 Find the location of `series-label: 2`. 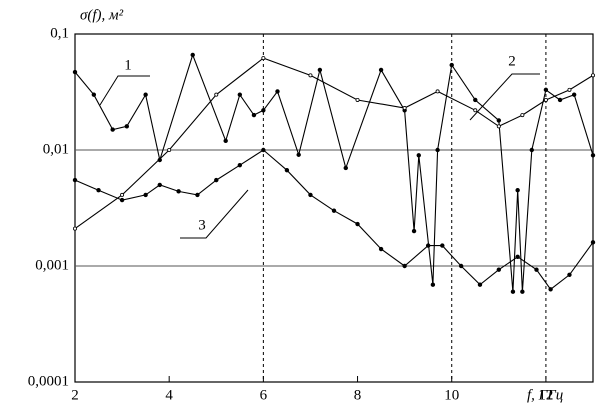

series-label: 2 is located at coordinates (512, 61).